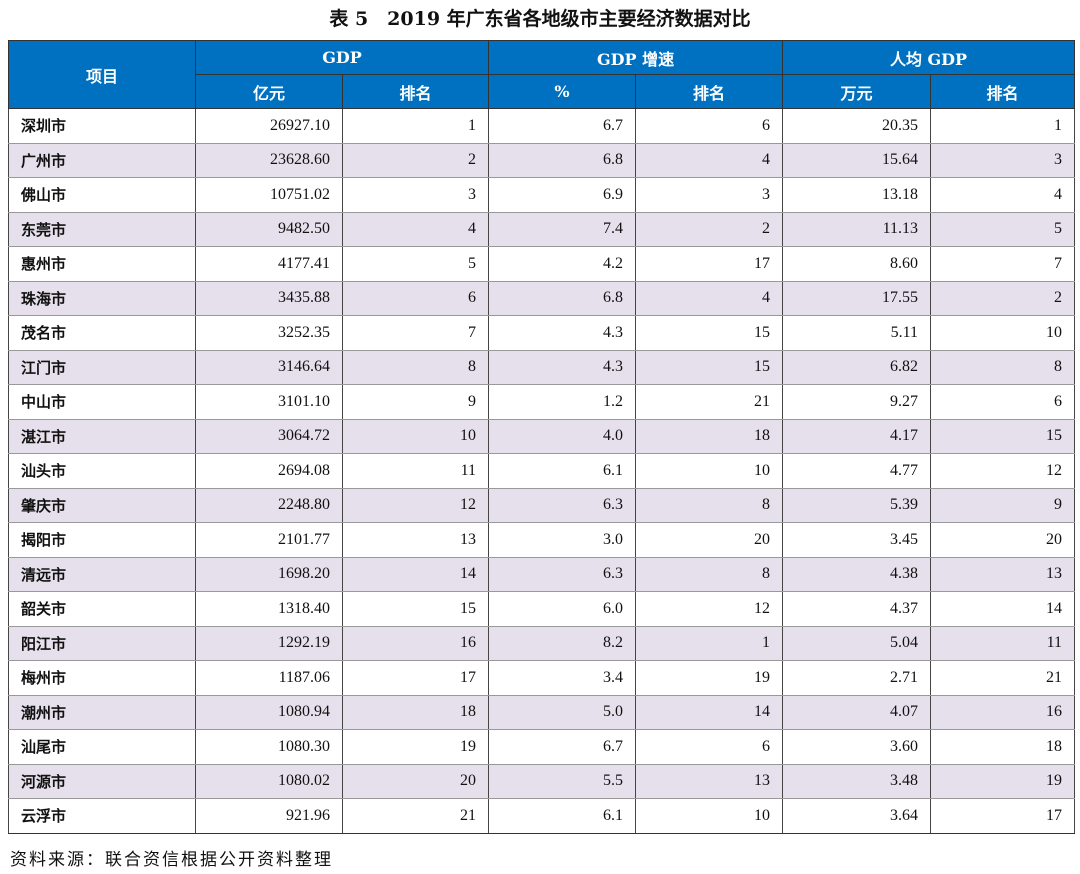 The height and width of the screenshot is (874, 1080). Describe the element at coordinates (857, 367) in the screenshot. I see `per-capita-value: 6.82` at that location.